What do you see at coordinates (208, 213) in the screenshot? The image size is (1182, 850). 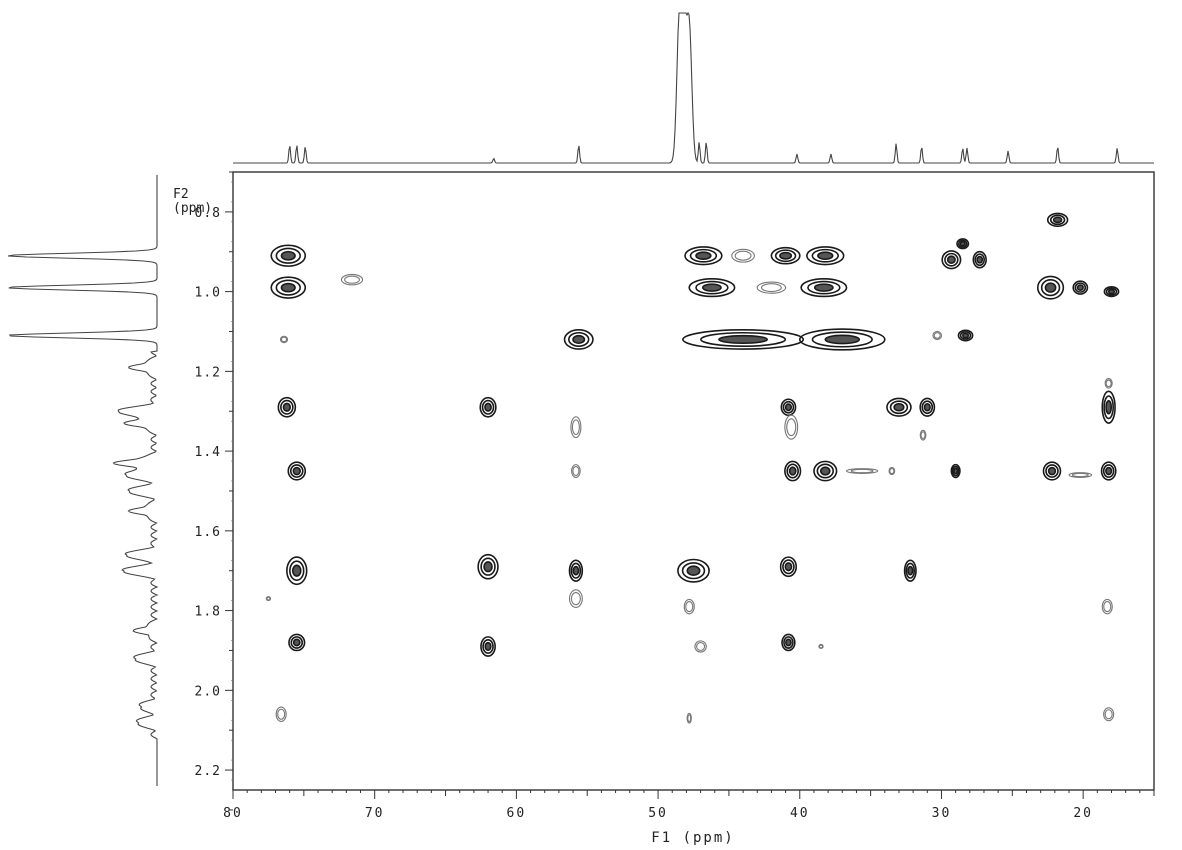 I see `y-tick-label: 0.8` at bounding box center [208, 213].